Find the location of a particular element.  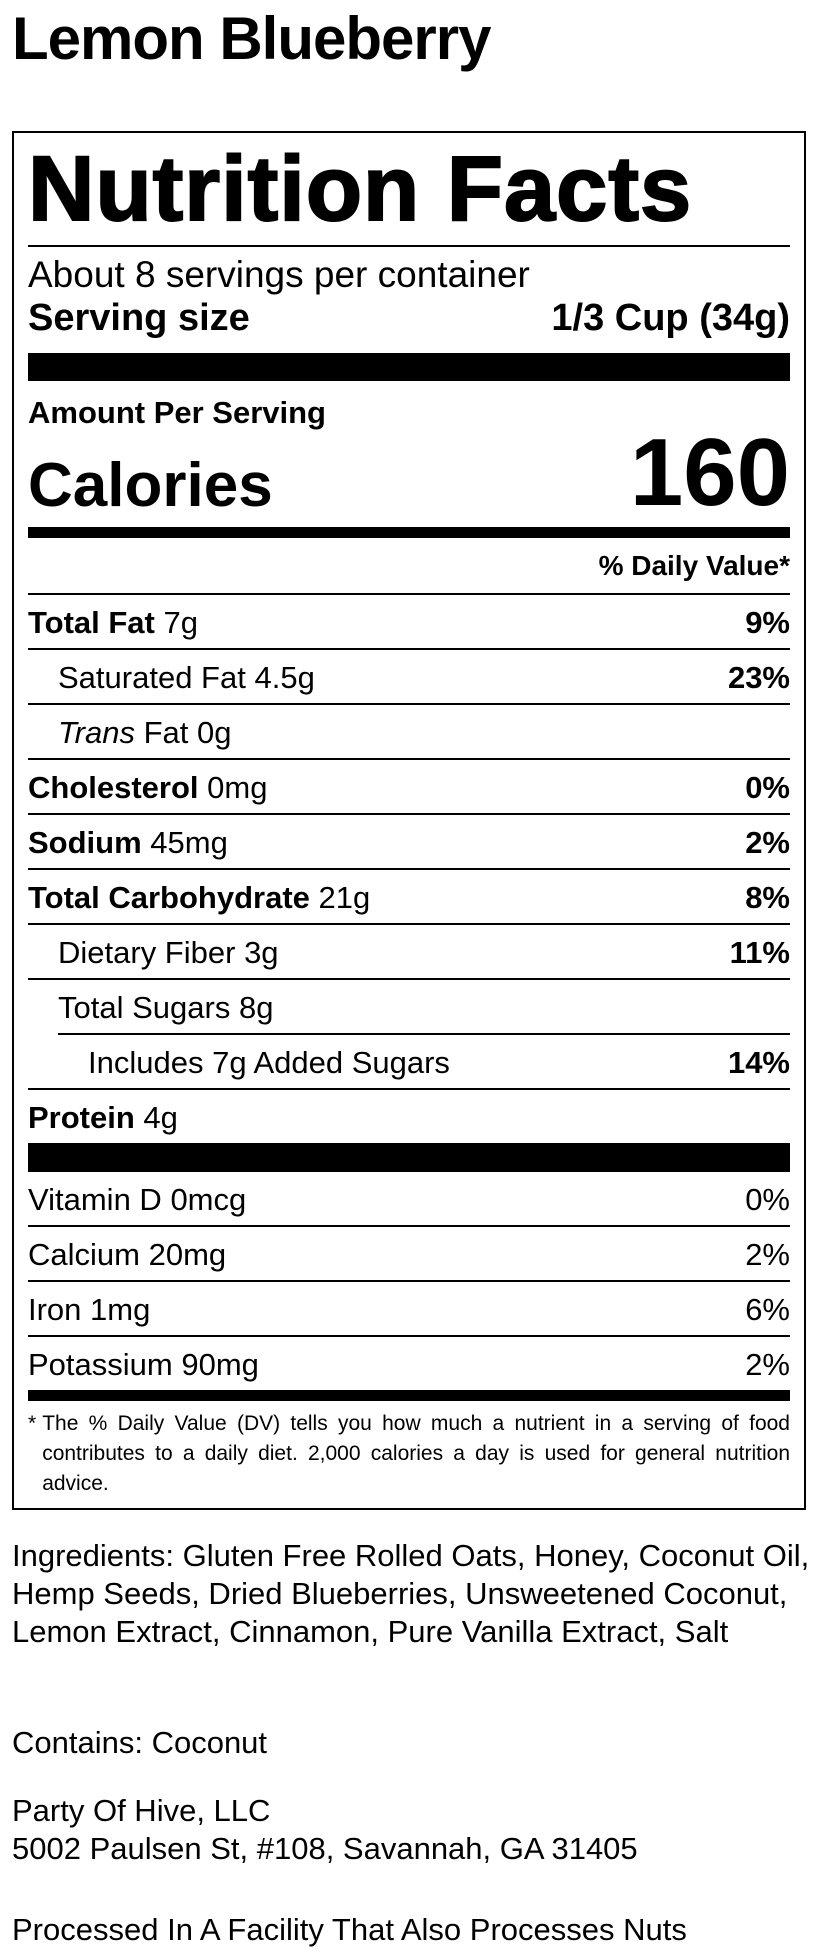

nutrient-dv: 2% is located at coordinates (767, 842).